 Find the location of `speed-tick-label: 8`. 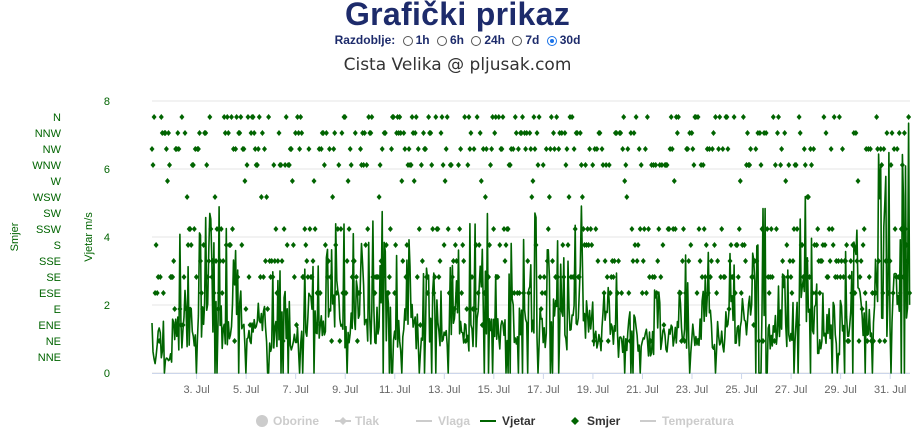

speed-tick-label: 8 is located at coordinates (107, 102).